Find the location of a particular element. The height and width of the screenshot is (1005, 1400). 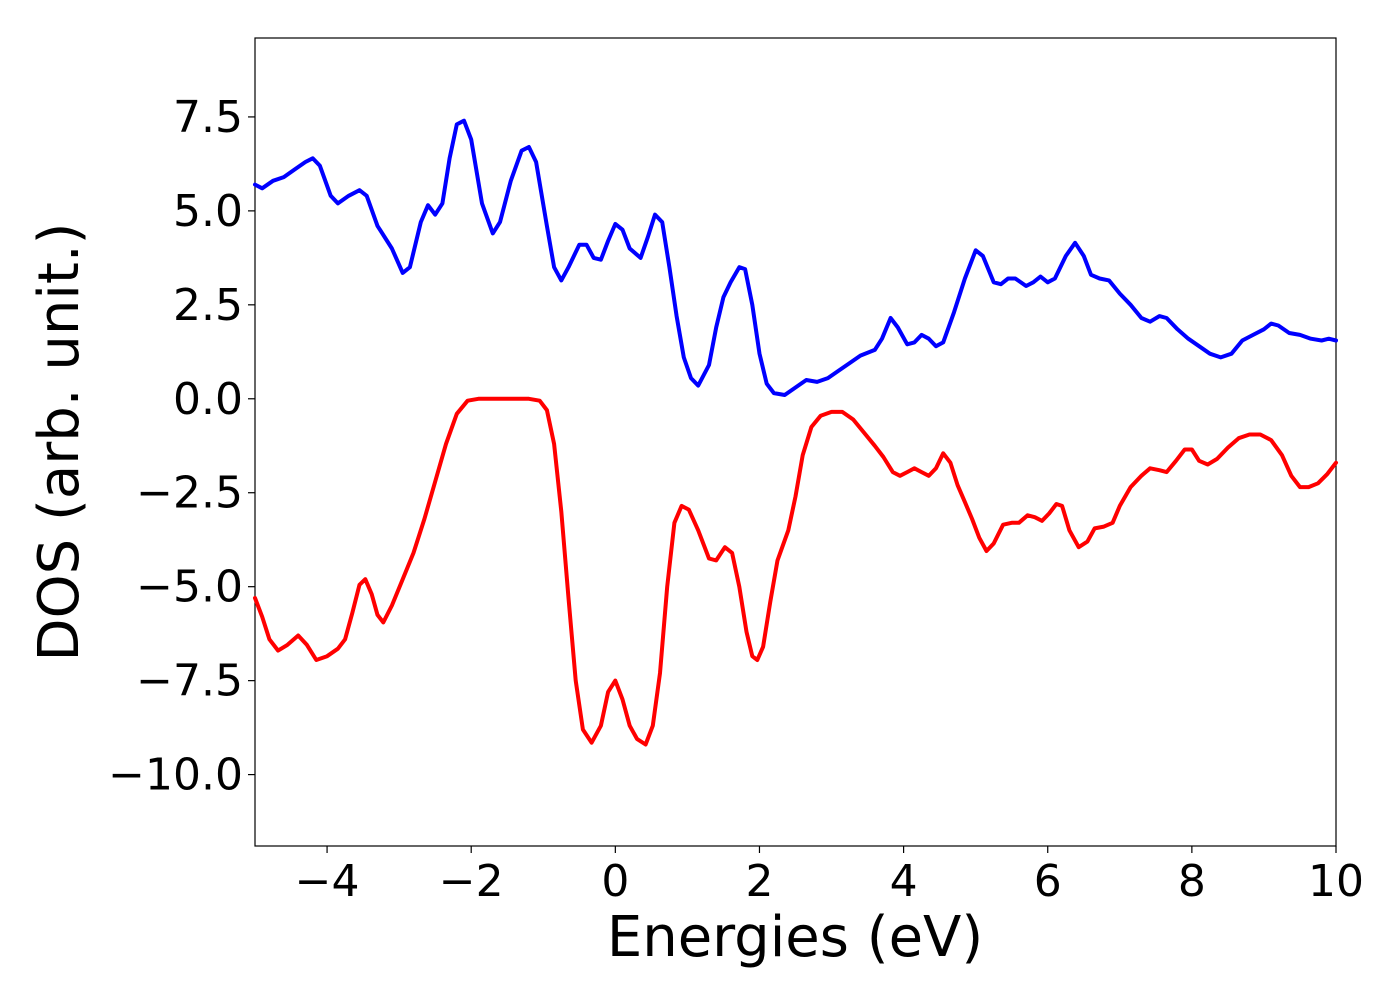

x-axis-ticks: −4 −2 0 2 4 6 8 10 is located at coordinates (829, 876).